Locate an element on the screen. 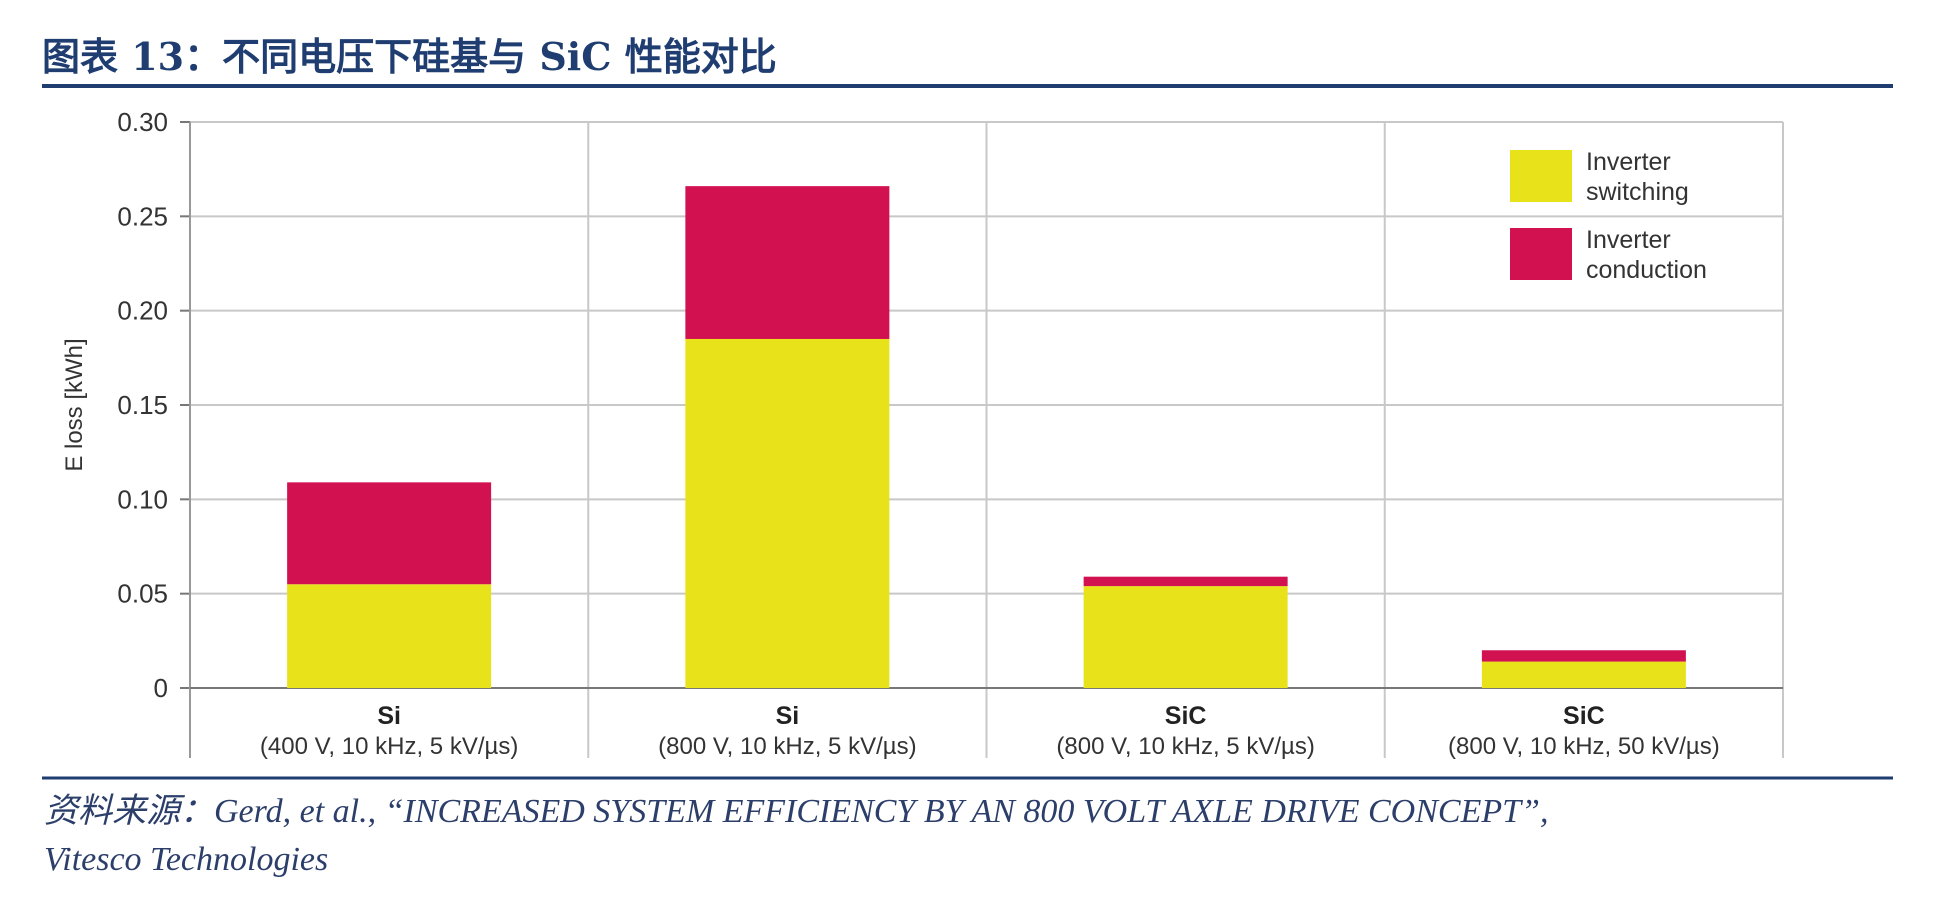 The width and height of the screenshot is (1933, 900). y-tick-label: 0.25 is located at coordinates (142, 216).